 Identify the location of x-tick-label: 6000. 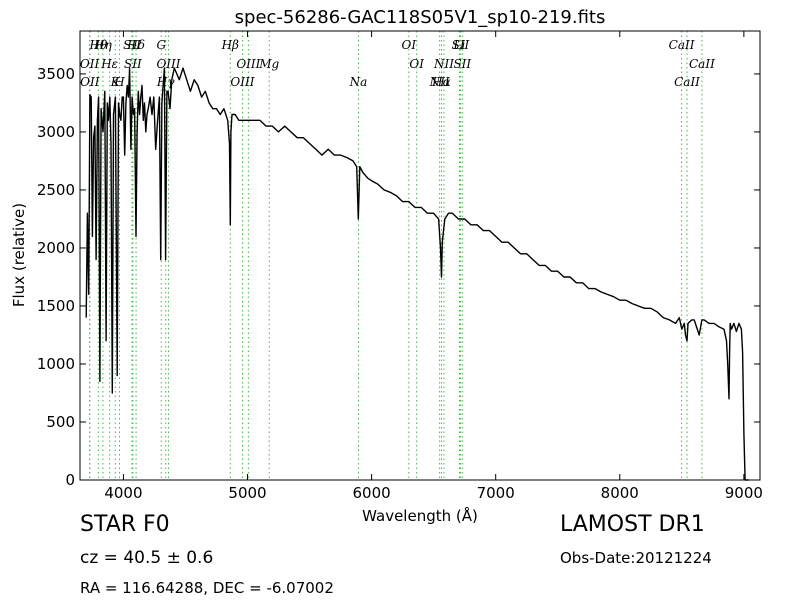
(372, 493).